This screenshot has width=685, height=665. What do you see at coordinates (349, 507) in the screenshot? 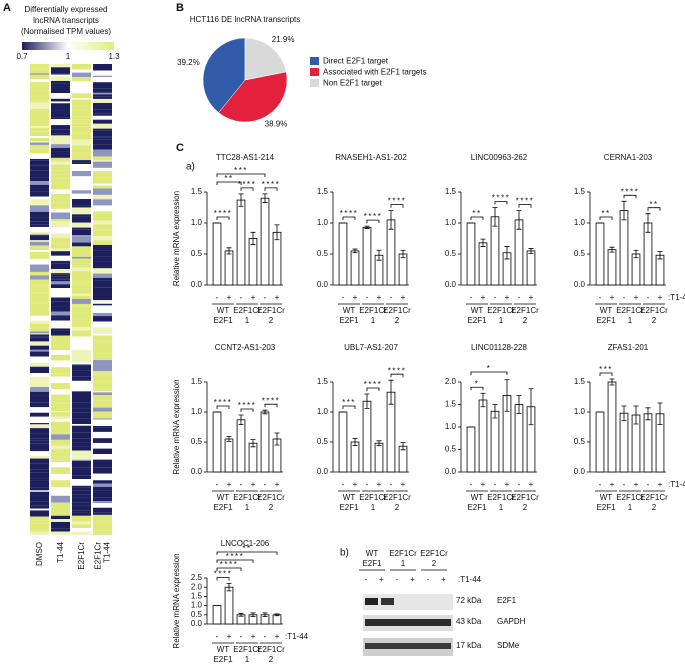
I see `group-label: E2F1` at bounding box center [349, 507].